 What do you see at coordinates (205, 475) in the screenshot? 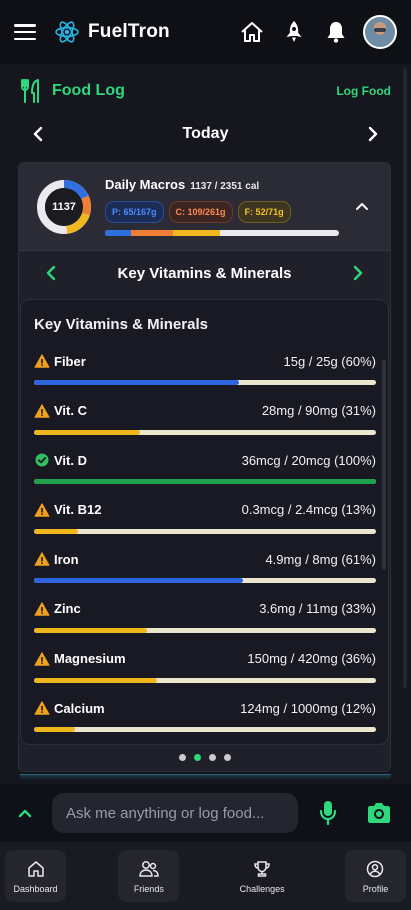
I see `vitamin-row: Vit. D 36mcg / 20mcg (100%)` at bounding box center [205, 475].